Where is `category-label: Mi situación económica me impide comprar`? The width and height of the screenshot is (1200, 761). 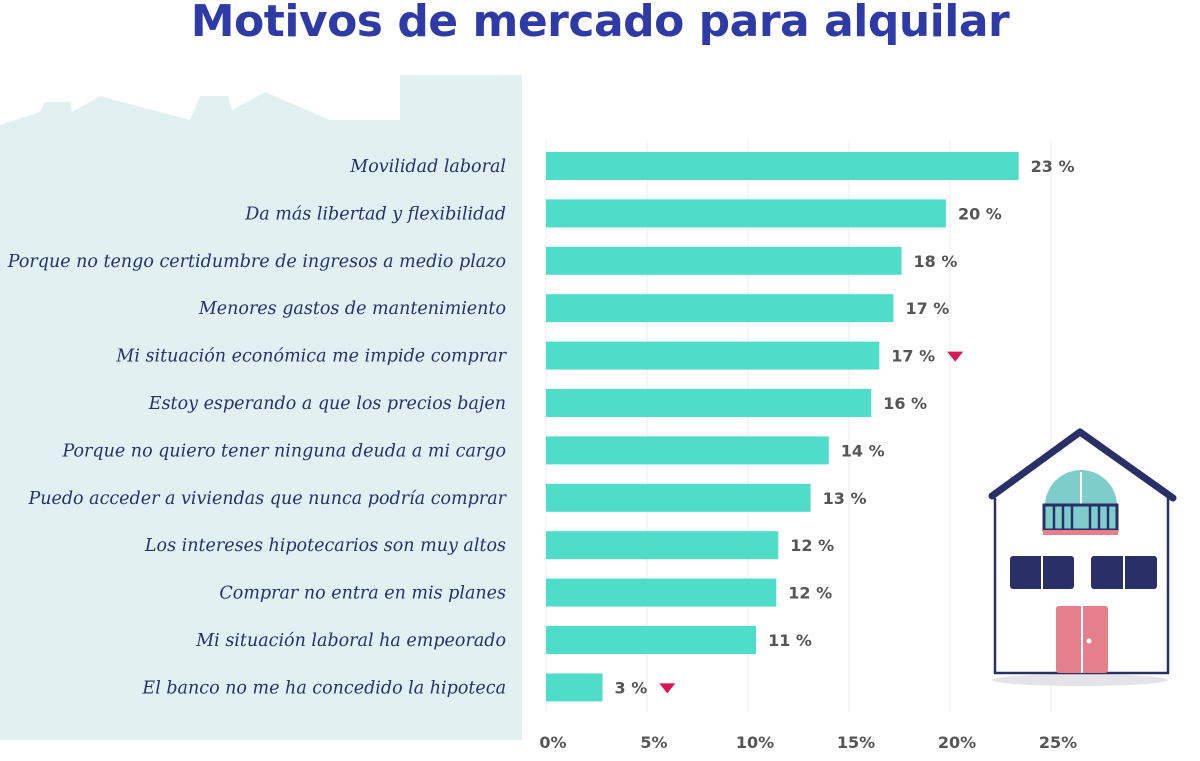
category-label: Mi situación económica me impide comprar is located at coordinates (311, 357).